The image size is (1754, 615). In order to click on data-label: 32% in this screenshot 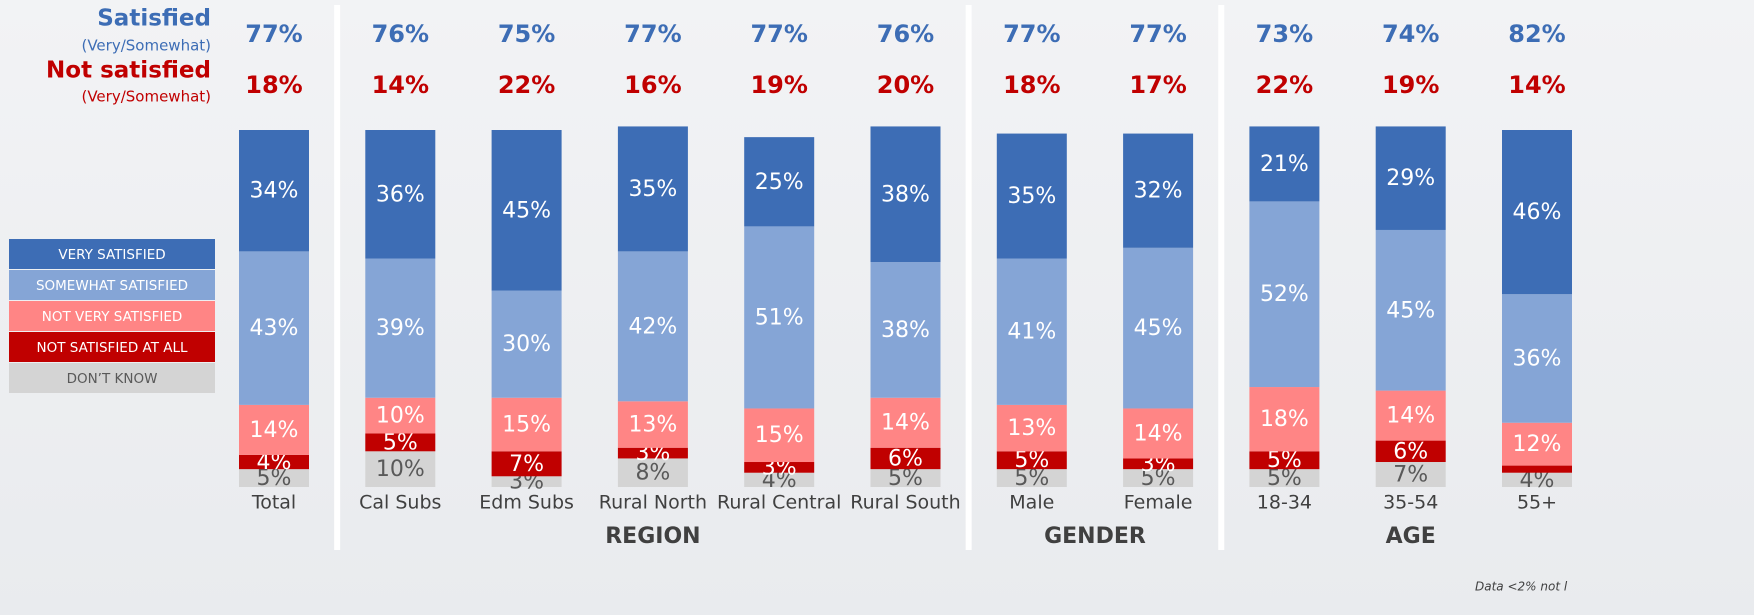, I will do `click(1158, 191)`.